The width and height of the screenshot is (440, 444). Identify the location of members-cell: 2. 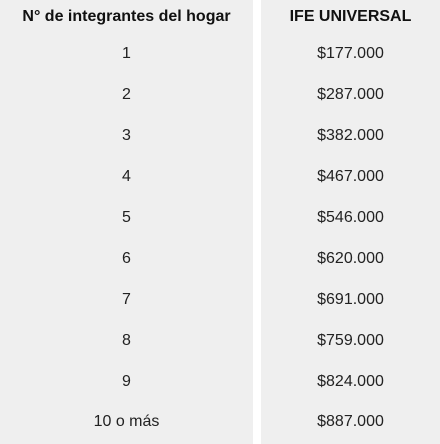
(126, 95).